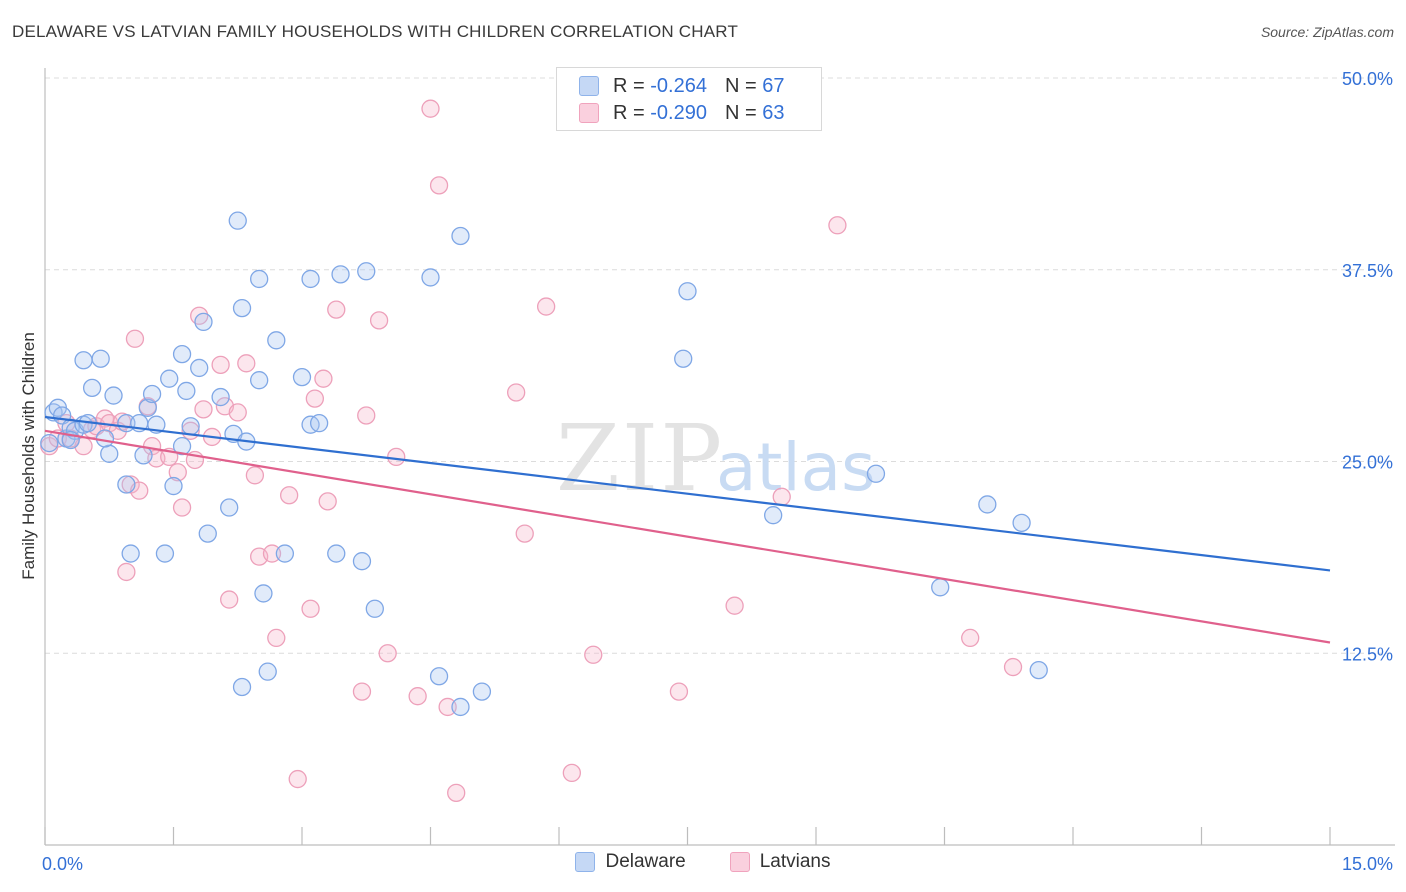 The width and height of the screenshot is (1406, 892). Describe the element at coordinates (1367, 654) in the screenshot. I see `y-tick-label: 12.5%` at that location.